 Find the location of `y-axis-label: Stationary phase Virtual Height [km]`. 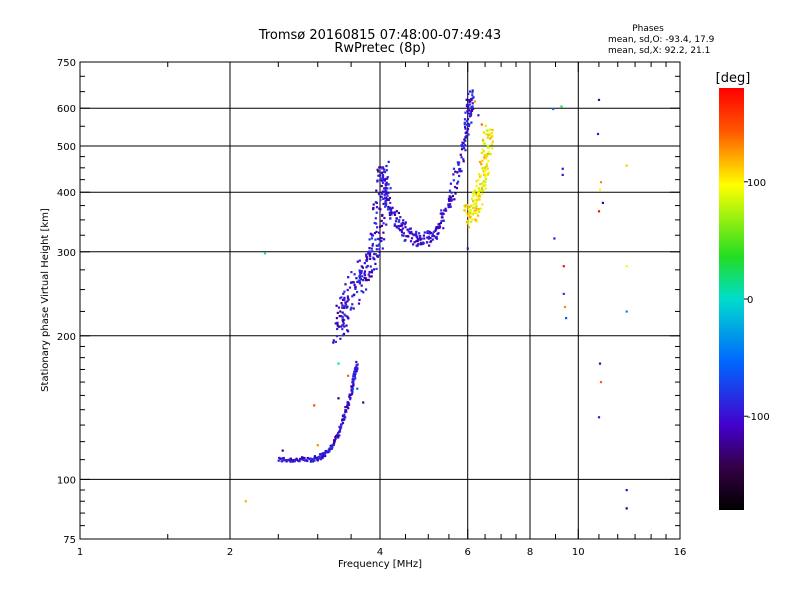

y-axis-label: Stationary phase Virtual Height [km] is located at coordinates (45, 300).